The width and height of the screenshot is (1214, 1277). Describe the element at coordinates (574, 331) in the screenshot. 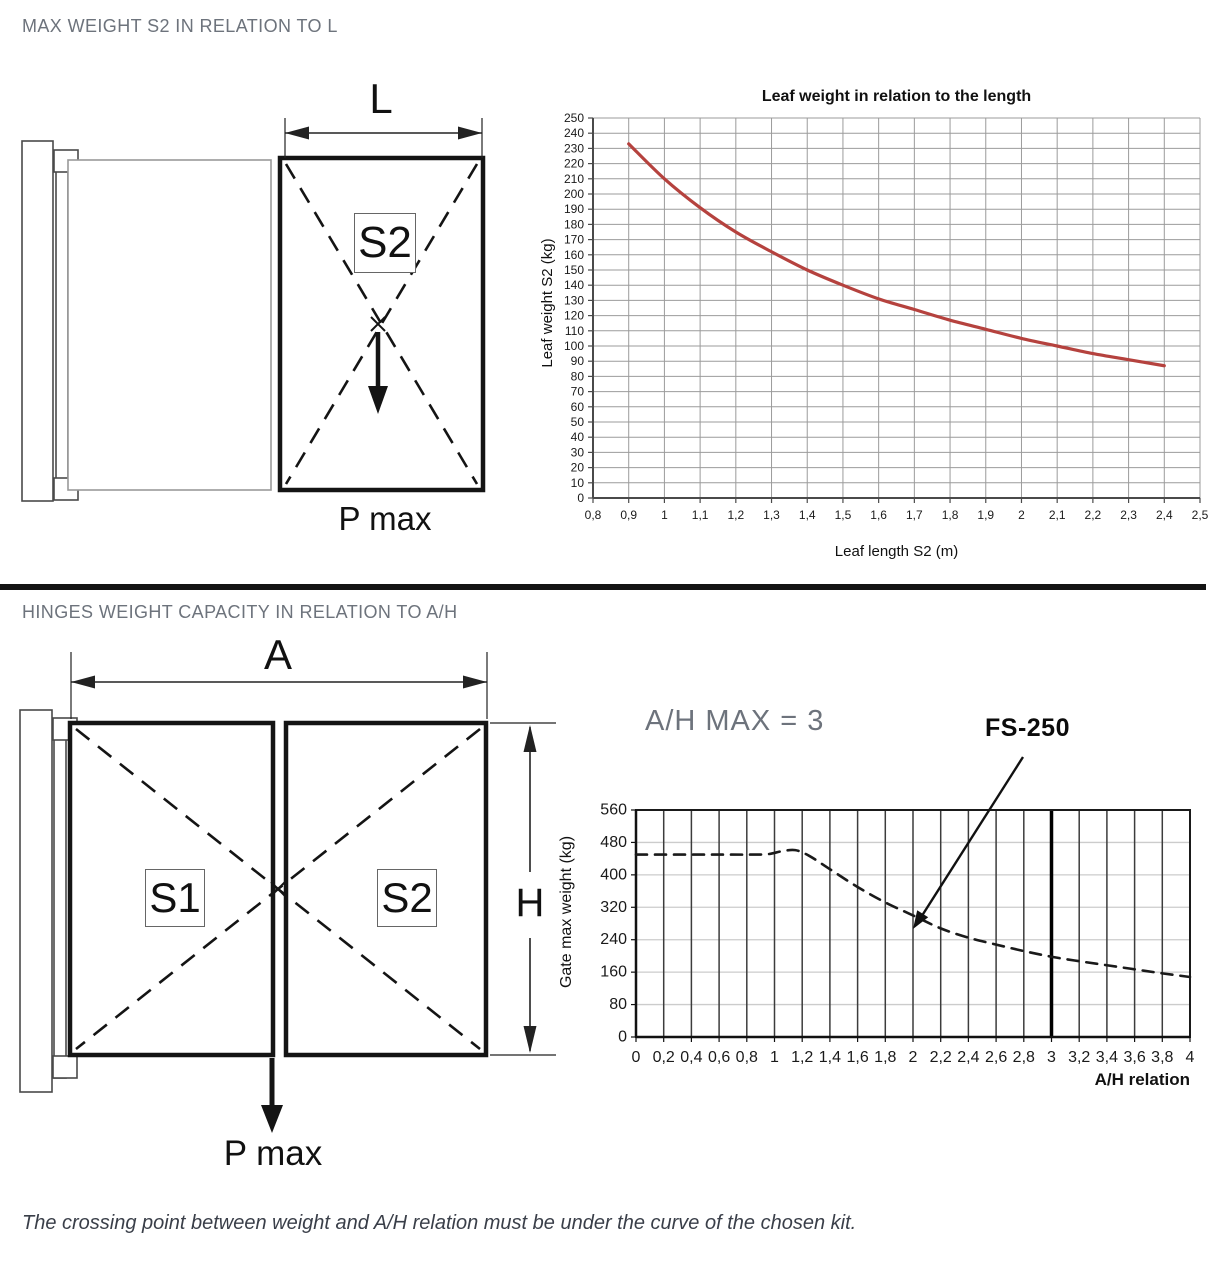

I see `svg-text: 110` at that location.